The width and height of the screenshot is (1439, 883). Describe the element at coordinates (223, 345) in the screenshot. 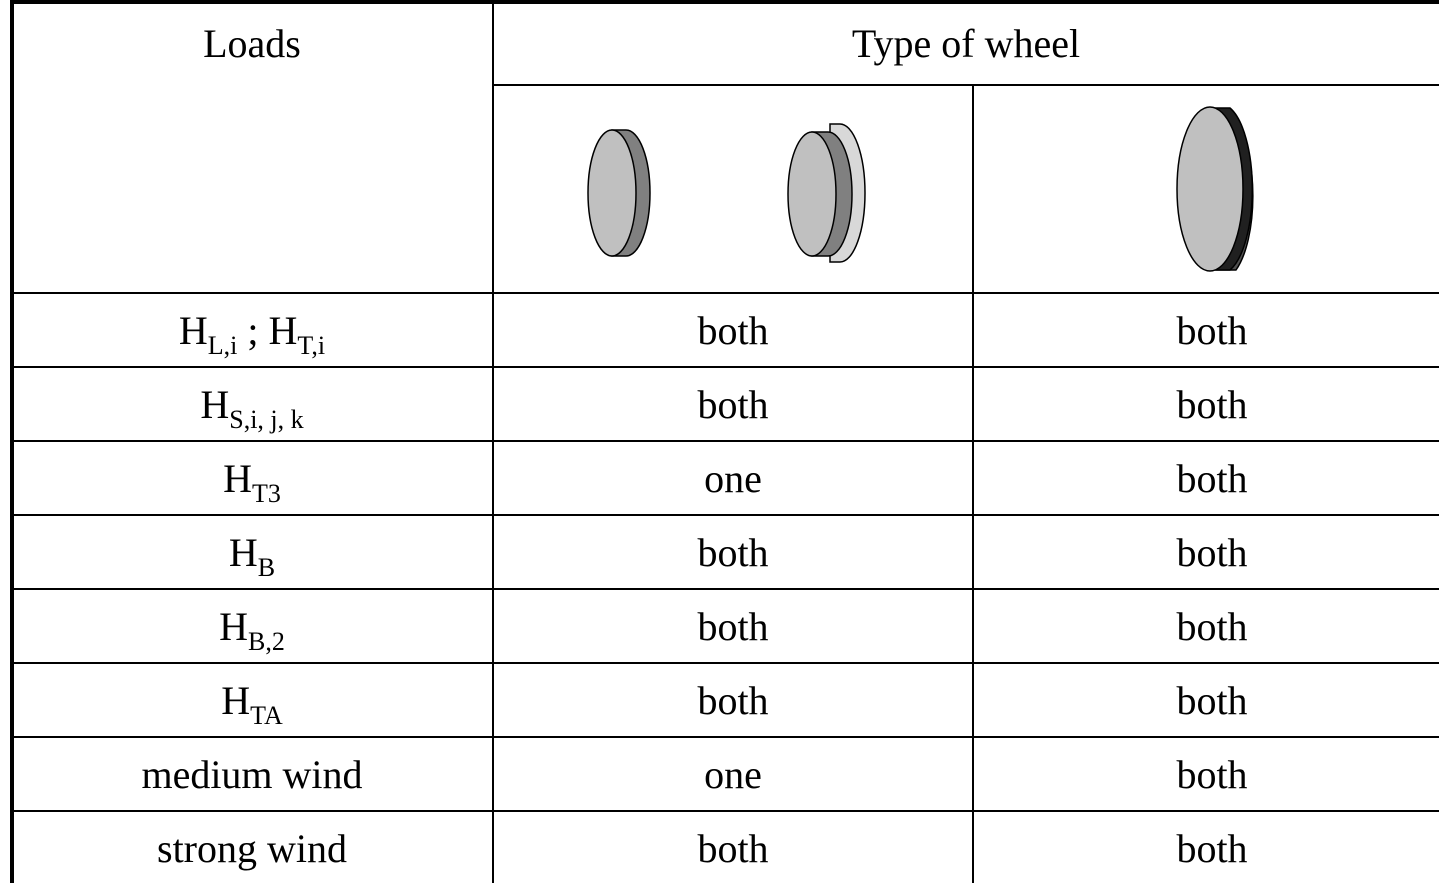

I see `subscript: L,i` at that location.